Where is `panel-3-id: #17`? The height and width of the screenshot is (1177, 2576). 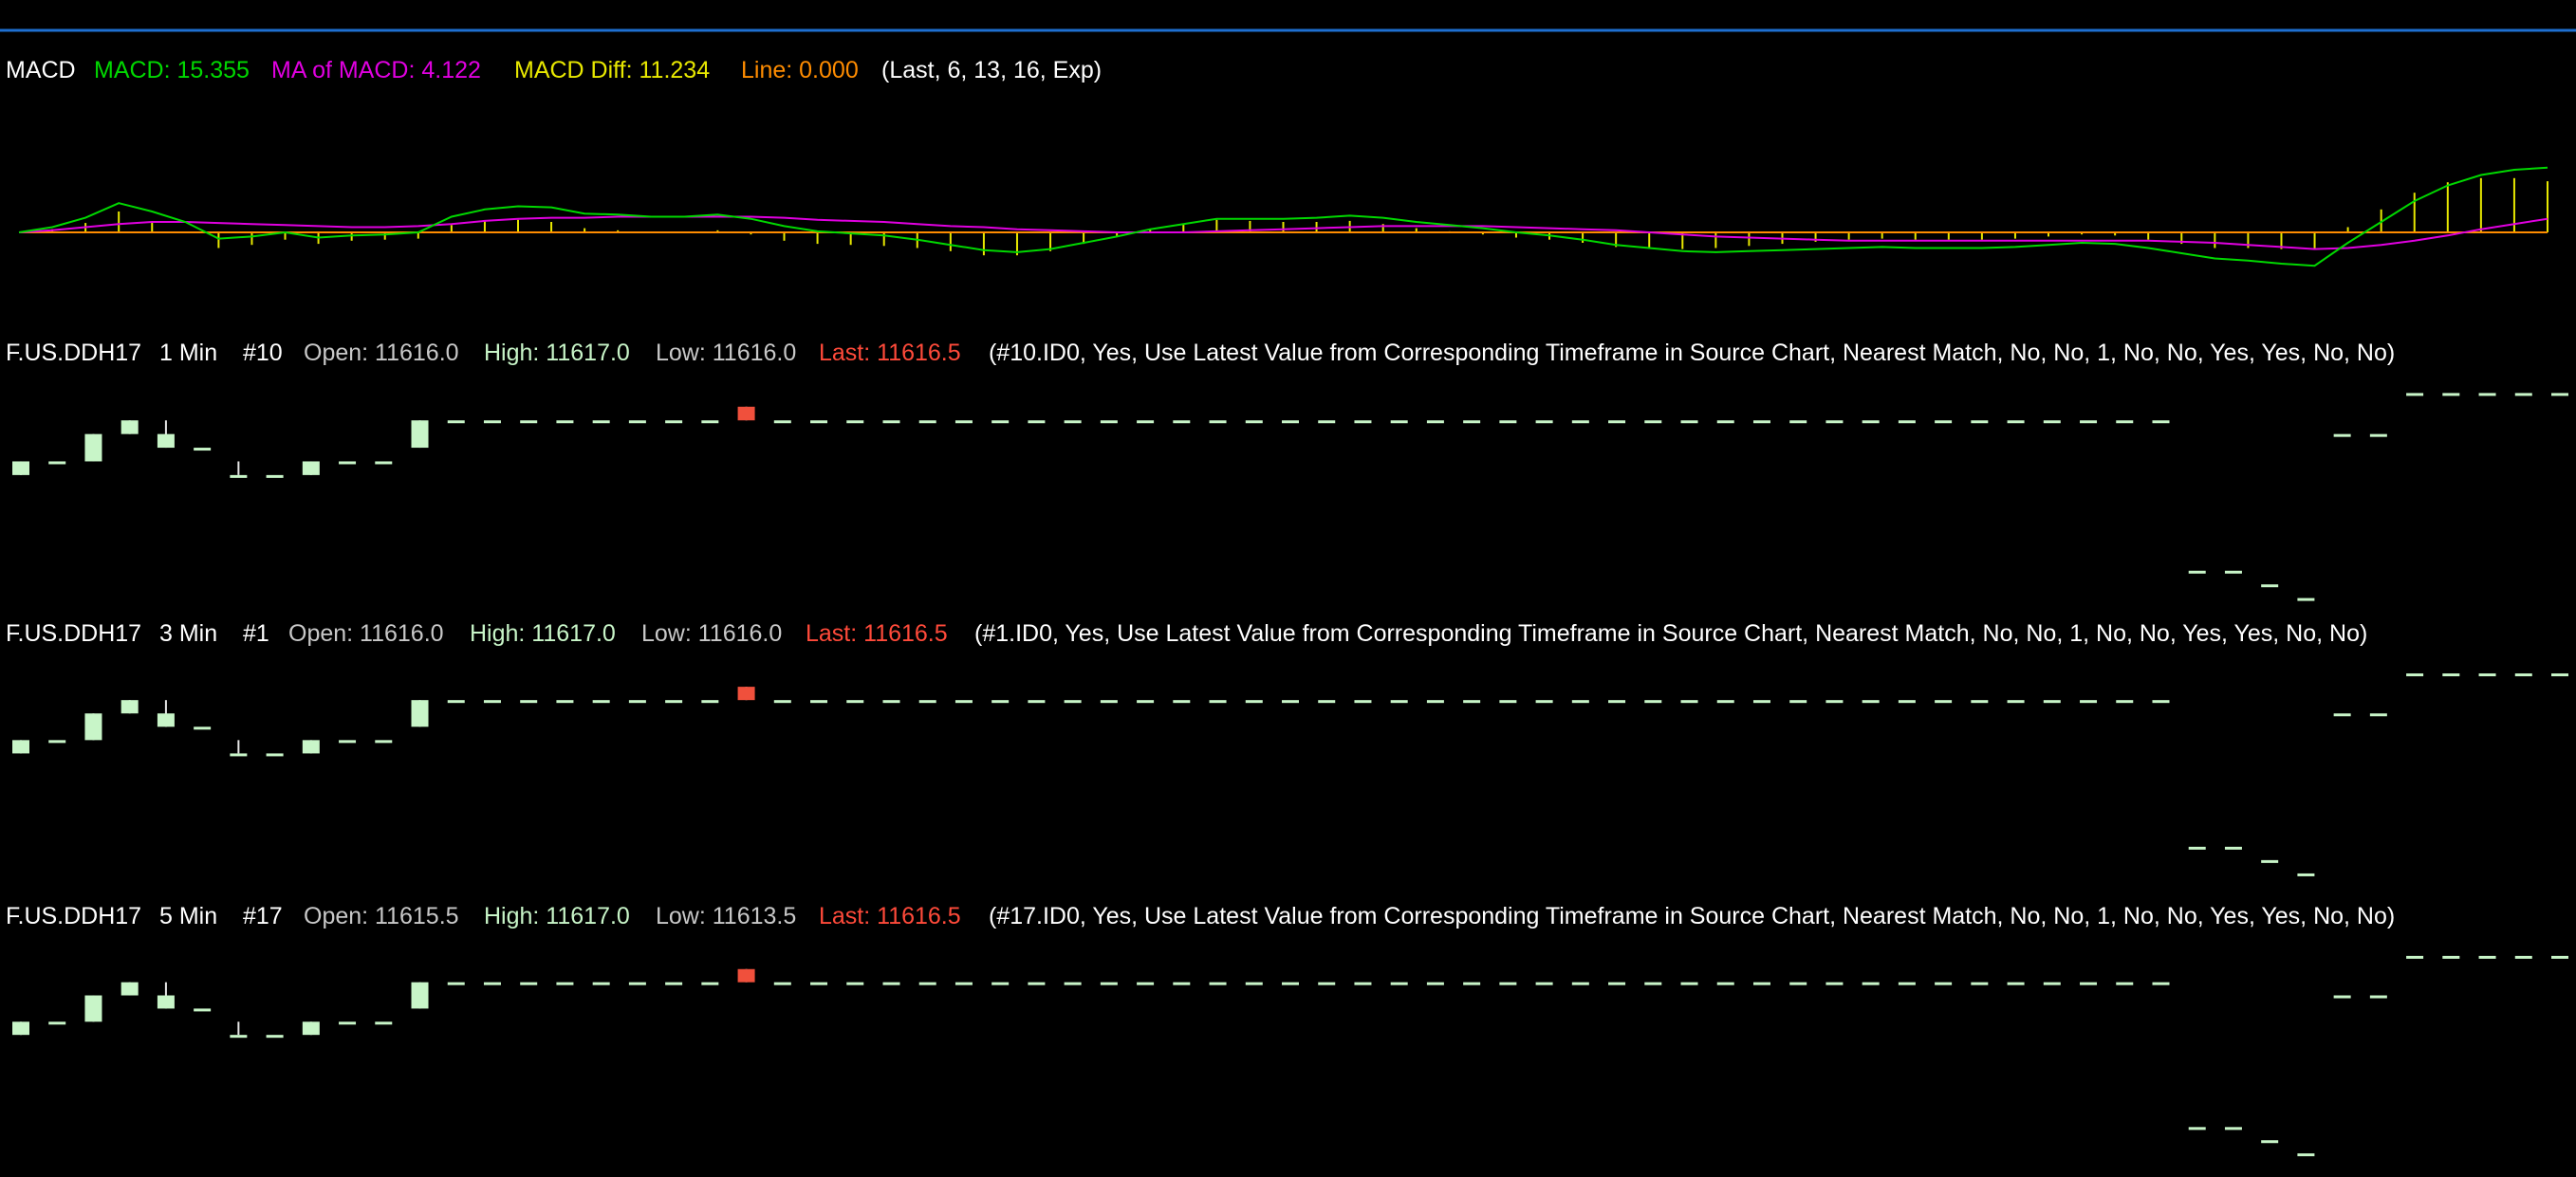 panel-3-id: #17 is located at coordinates (263, 916).